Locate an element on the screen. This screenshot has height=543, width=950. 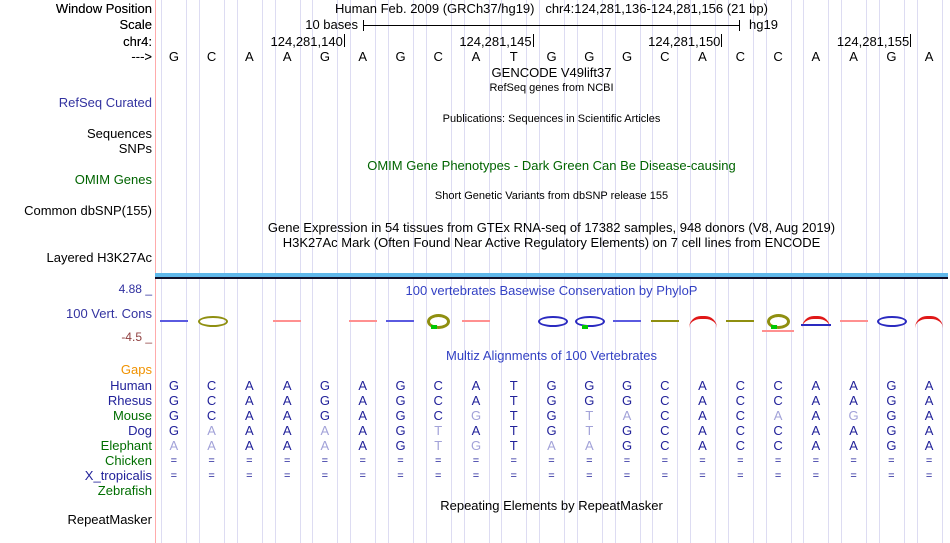
track-title-refseq-genes-from-ncbi: RefSeq genes from NCBI is located at coordinates (551, 88).